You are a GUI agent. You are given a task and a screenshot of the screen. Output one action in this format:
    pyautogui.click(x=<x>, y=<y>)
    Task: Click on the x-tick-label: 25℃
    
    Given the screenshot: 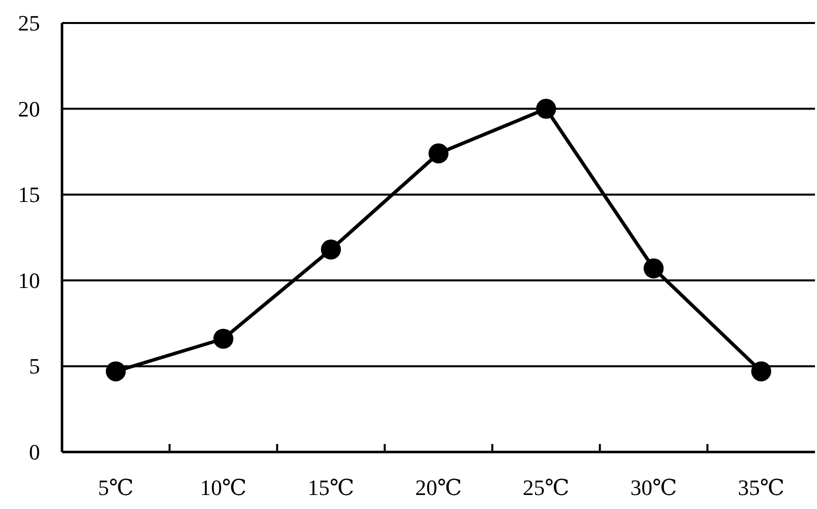 What is the action you would take?
    pyautogui.click(x=546, y=487)
    